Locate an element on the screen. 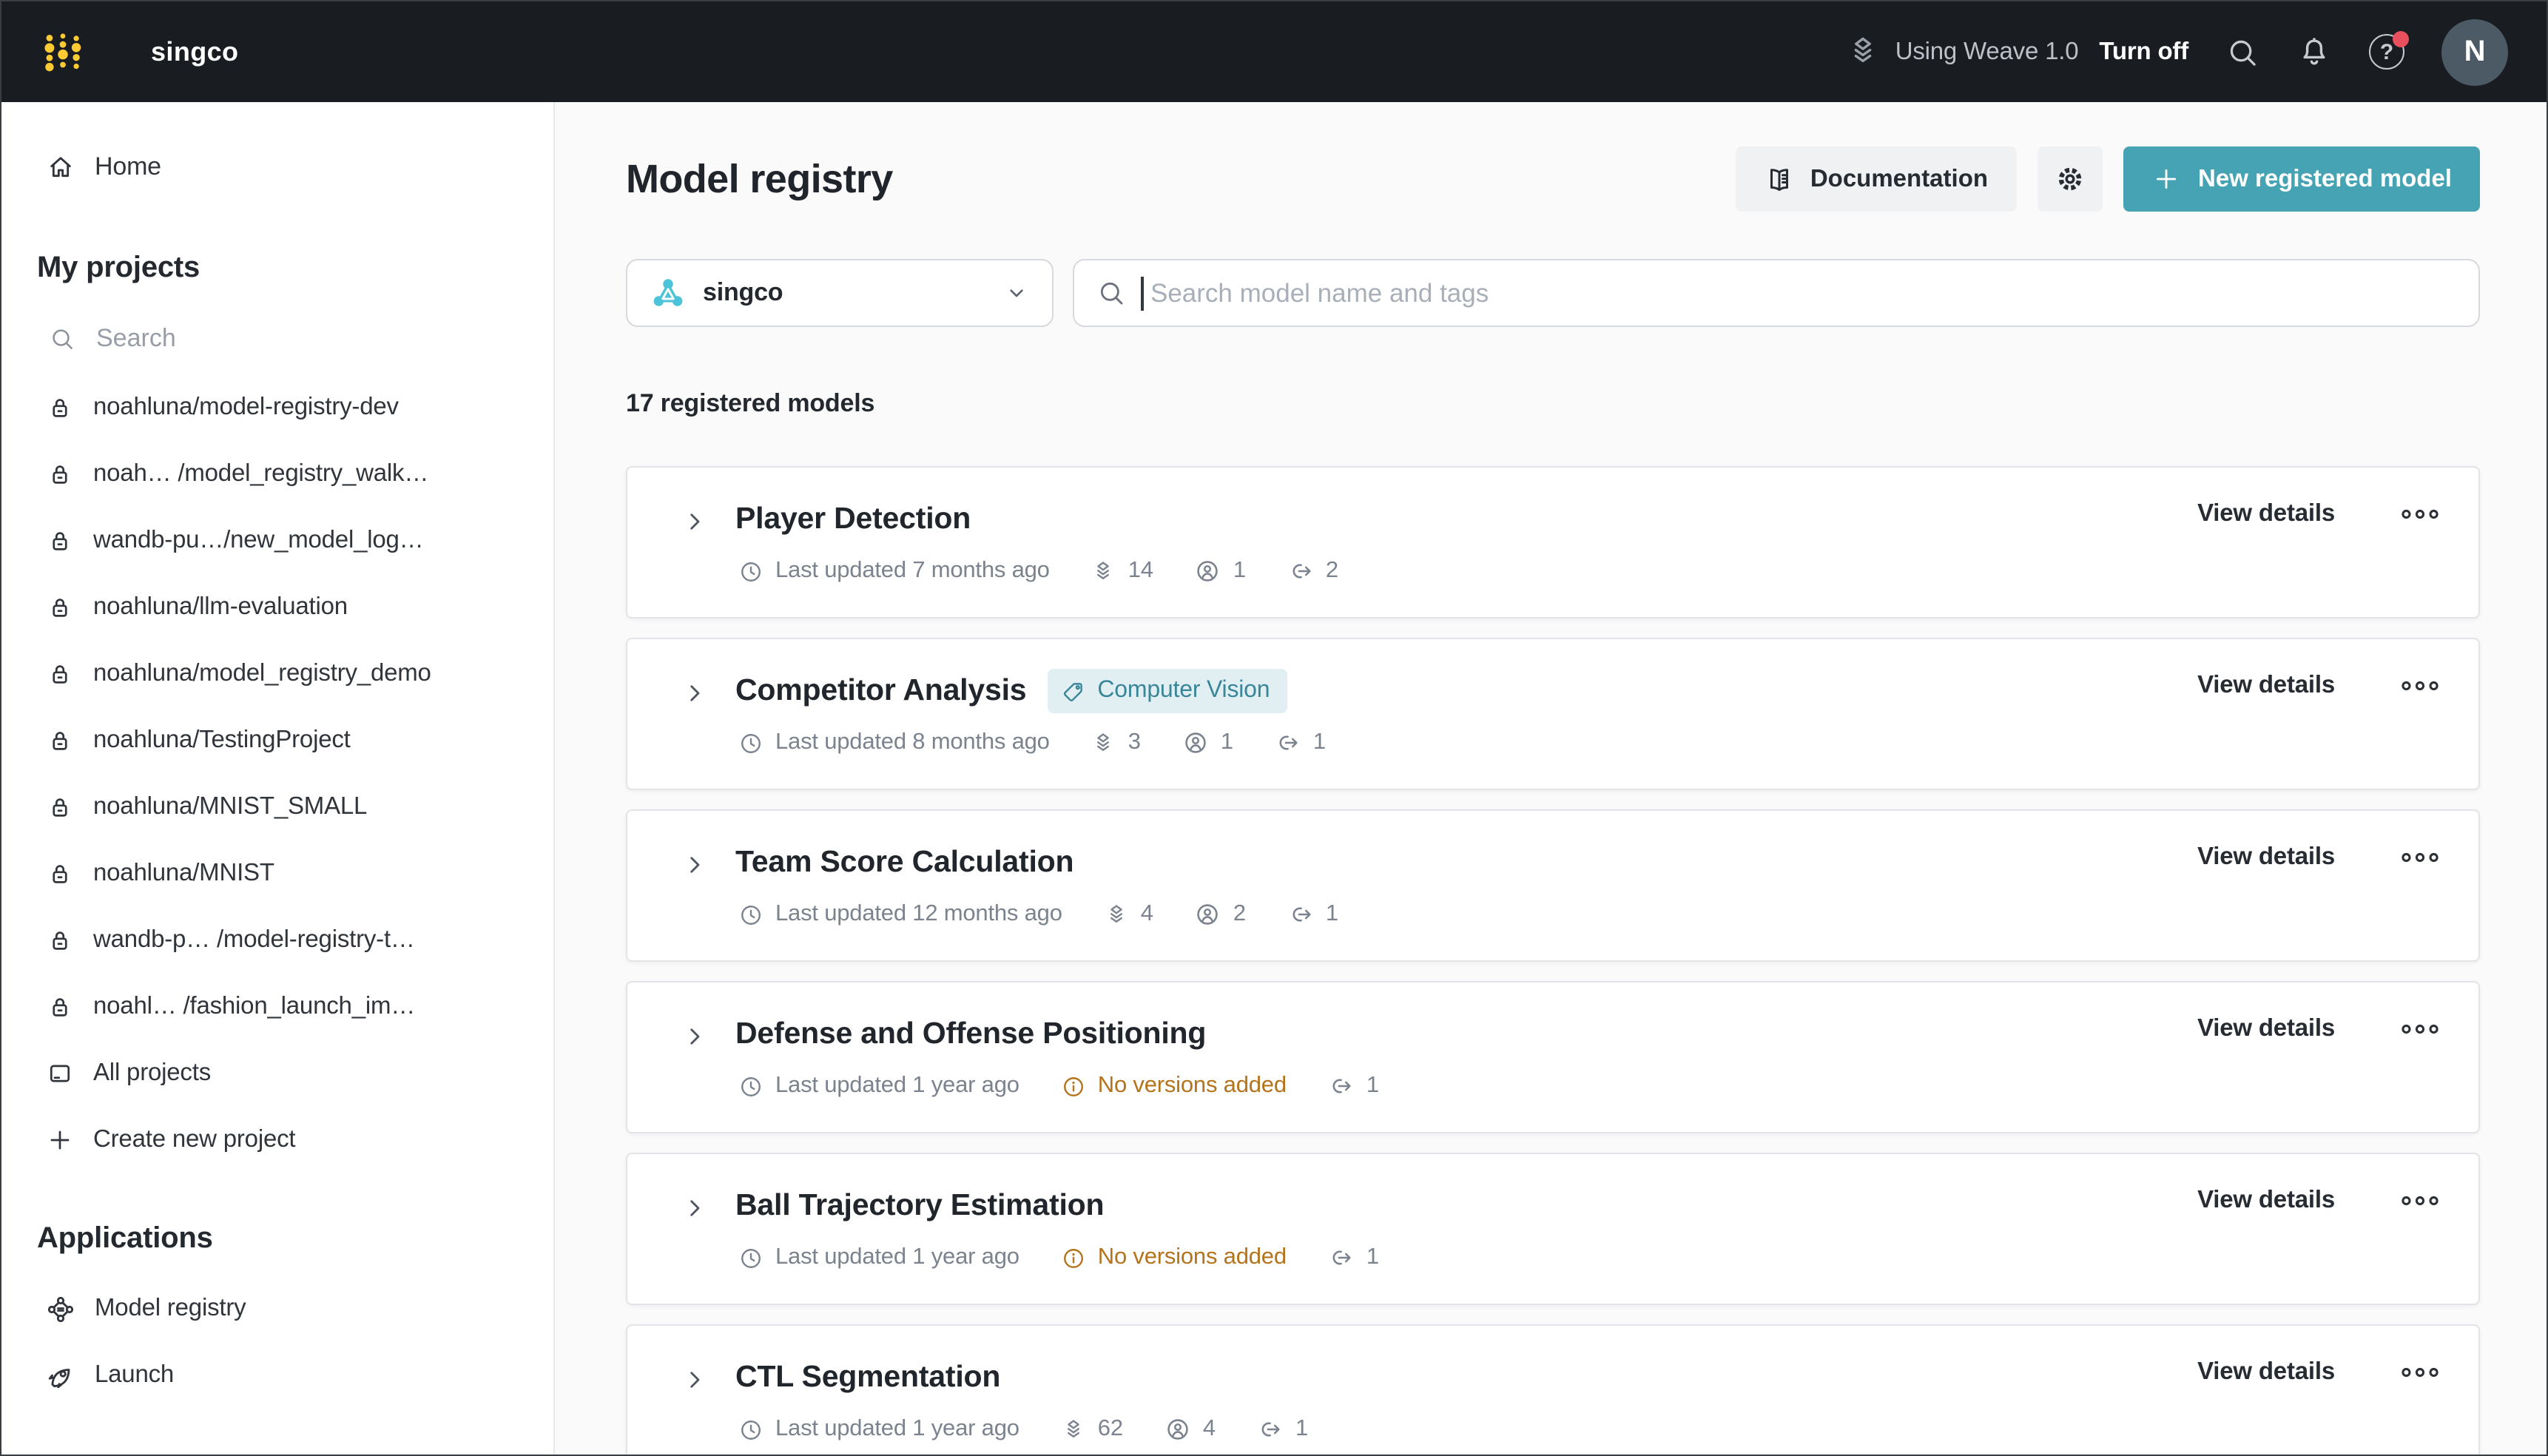 This screenshot has height=1456, width=2548. sidebar-item-model-registry: Model registry is located at coordinates (277, 1309).